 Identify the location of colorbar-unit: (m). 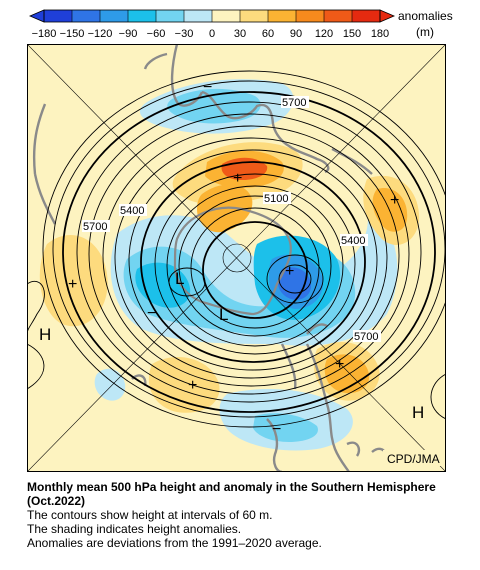
(425, 32).